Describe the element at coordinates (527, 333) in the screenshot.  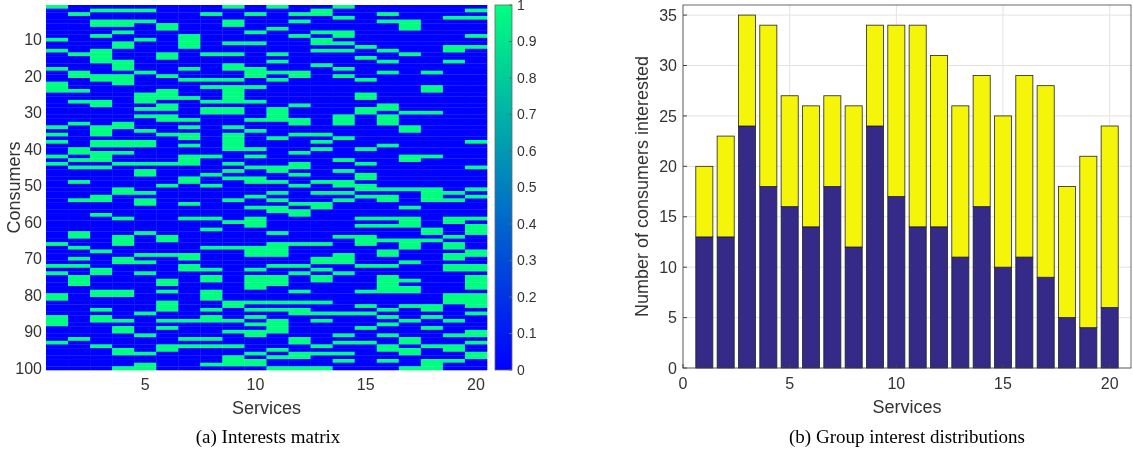
I see `color-bar-label: 0.1` at that location.